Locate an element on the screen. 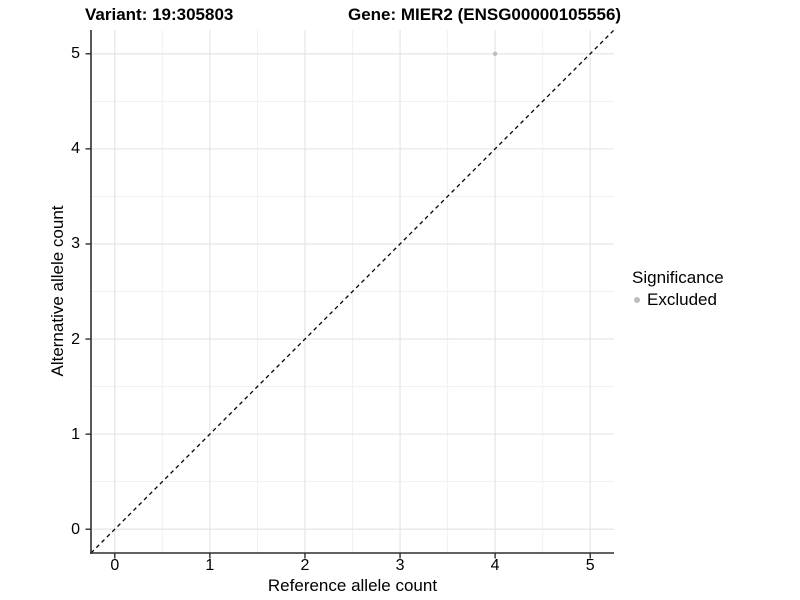 The height and width of the screenshot is (600, 800). data-point is located at coordinates (495, 53).